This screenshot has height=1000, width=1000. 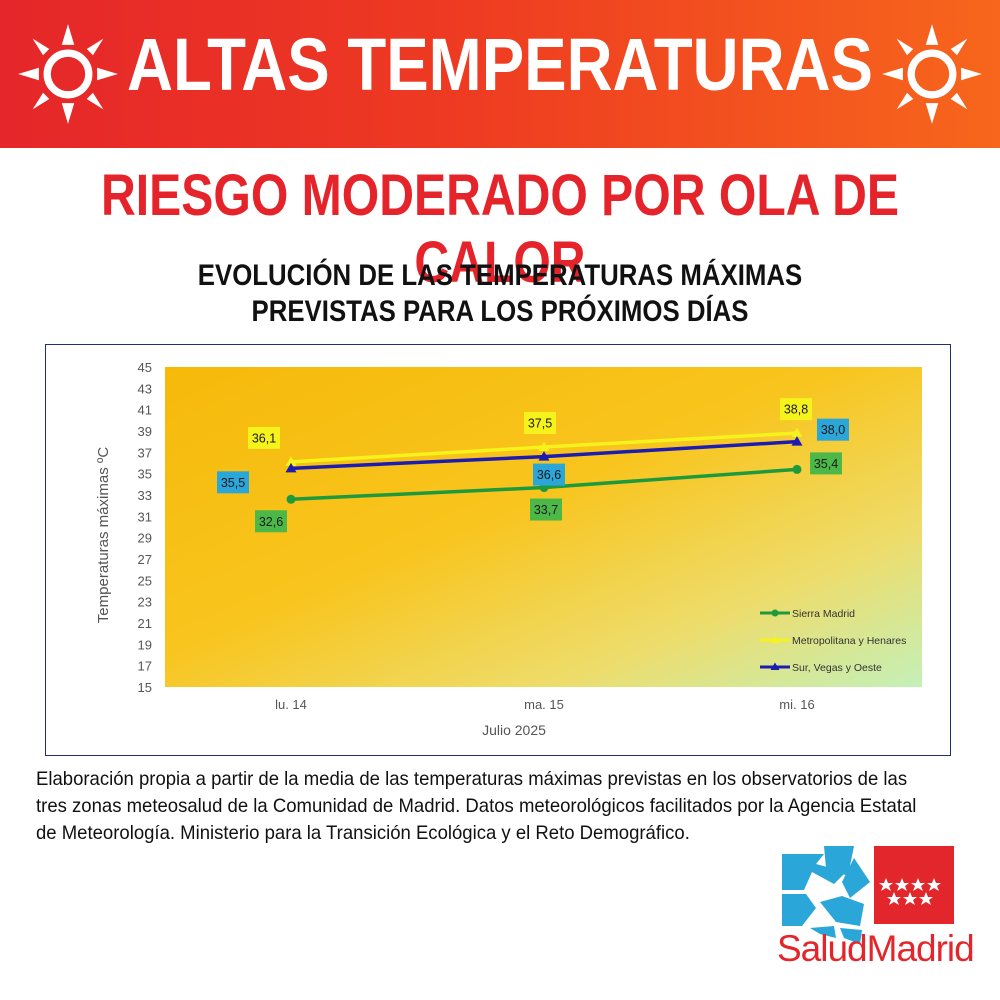 I want to click on y-tick-label: 23, so click(x=145, y=602).